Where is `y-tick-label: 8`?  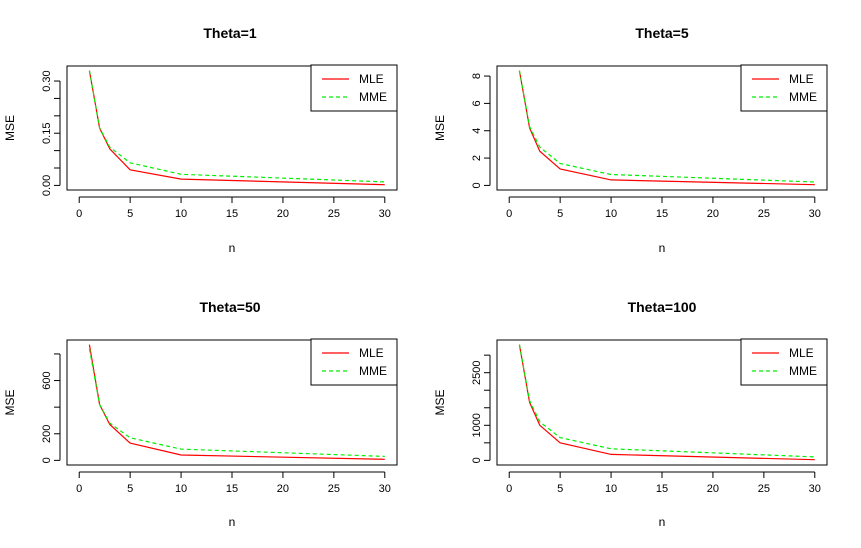
y-tick-label: 8 is located at coordinates (477, 76).